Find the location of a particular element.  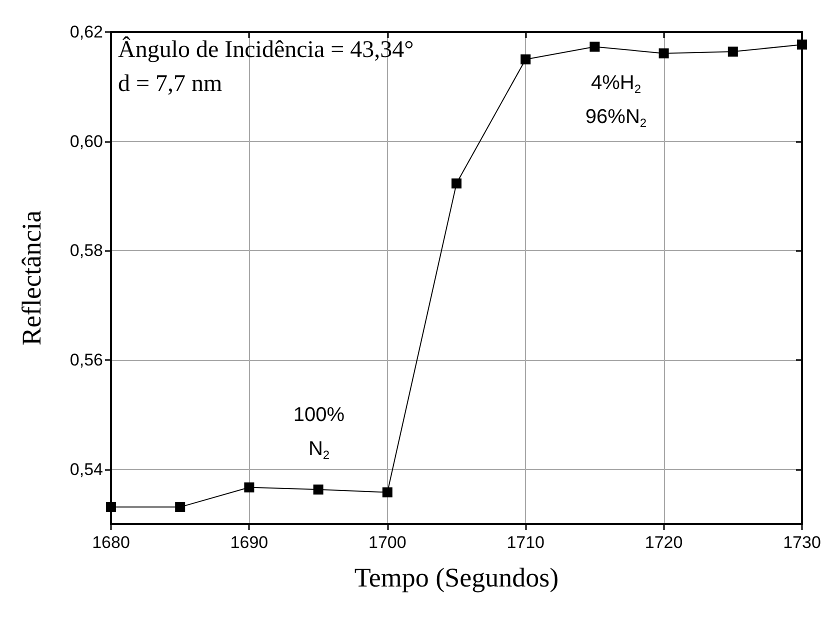

x-tick-label: 1680 is located at coordinates (111, 542).